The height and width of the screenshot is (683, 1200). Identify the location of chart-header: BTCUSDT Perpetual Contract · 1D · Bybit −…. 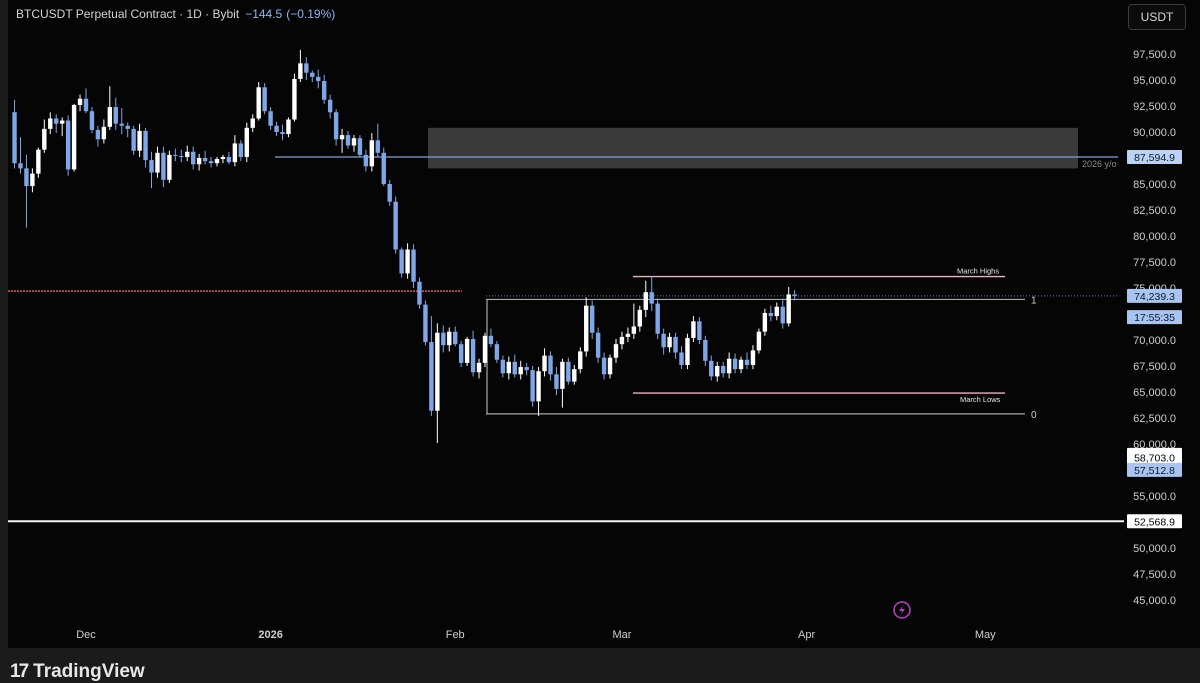
(175, 14).